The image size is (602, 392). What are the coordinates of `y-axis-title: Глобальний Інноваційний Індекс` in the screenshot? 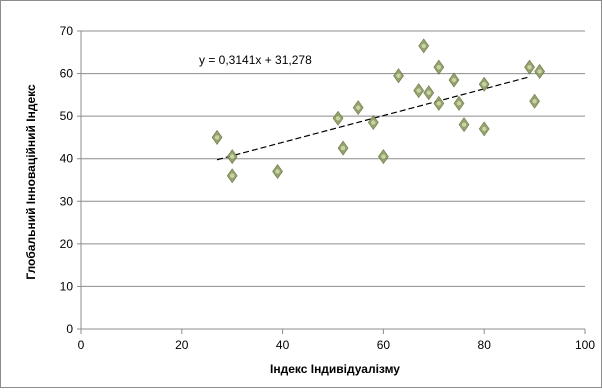 It's located at (31, 182).